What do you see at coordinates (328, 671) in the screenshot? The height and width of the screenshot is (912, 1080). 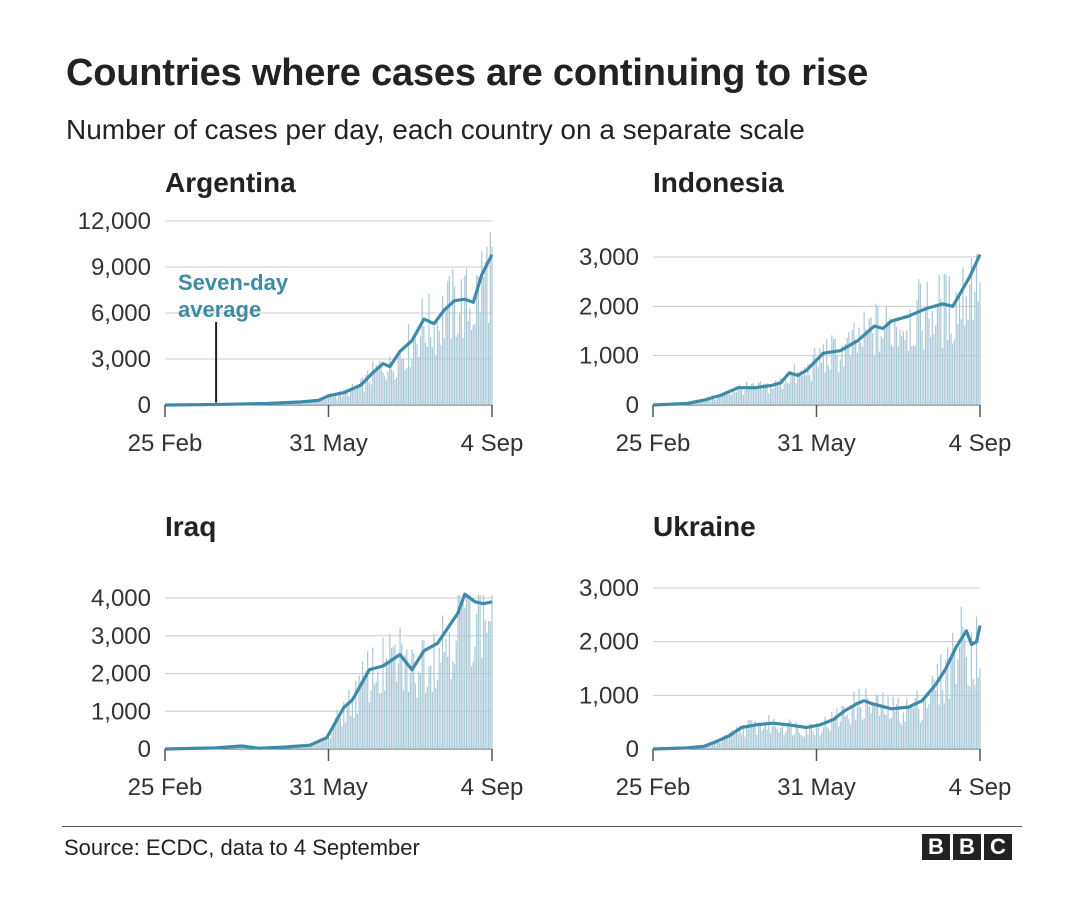 I see `seven-day-average-line` at bounding box center [328, 671].